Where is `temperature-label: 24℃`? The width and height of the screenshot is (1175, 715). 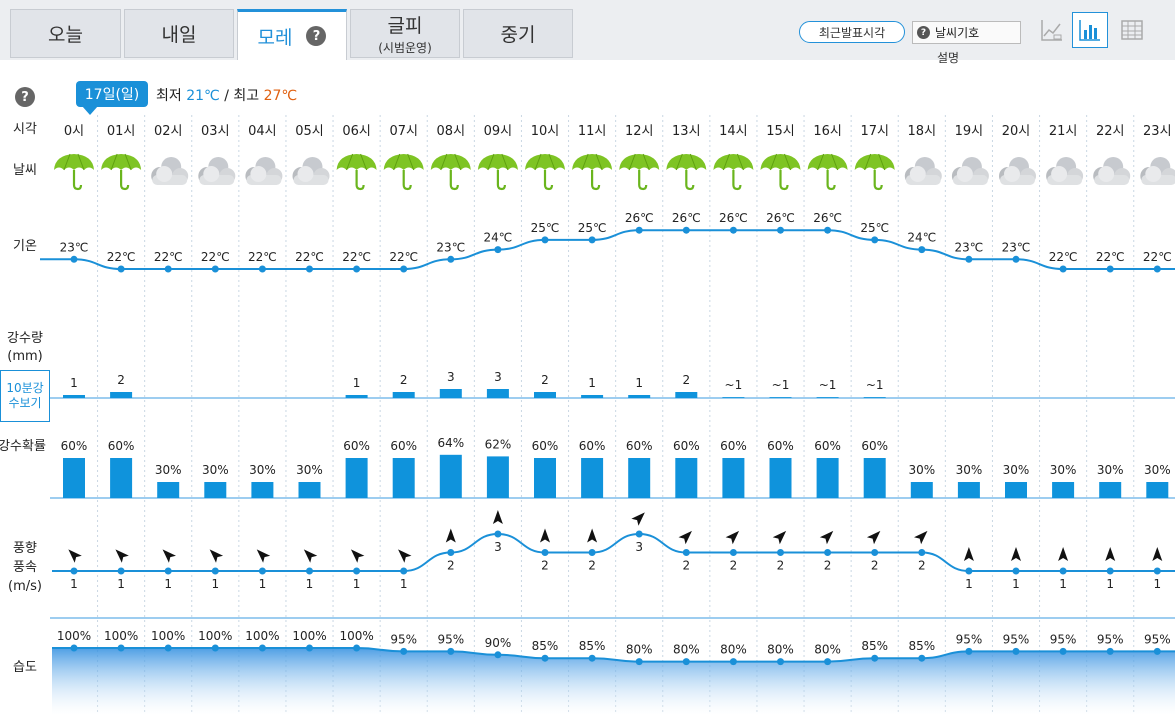 temperature-label: 24℃ is located at coordinates (498, 238).